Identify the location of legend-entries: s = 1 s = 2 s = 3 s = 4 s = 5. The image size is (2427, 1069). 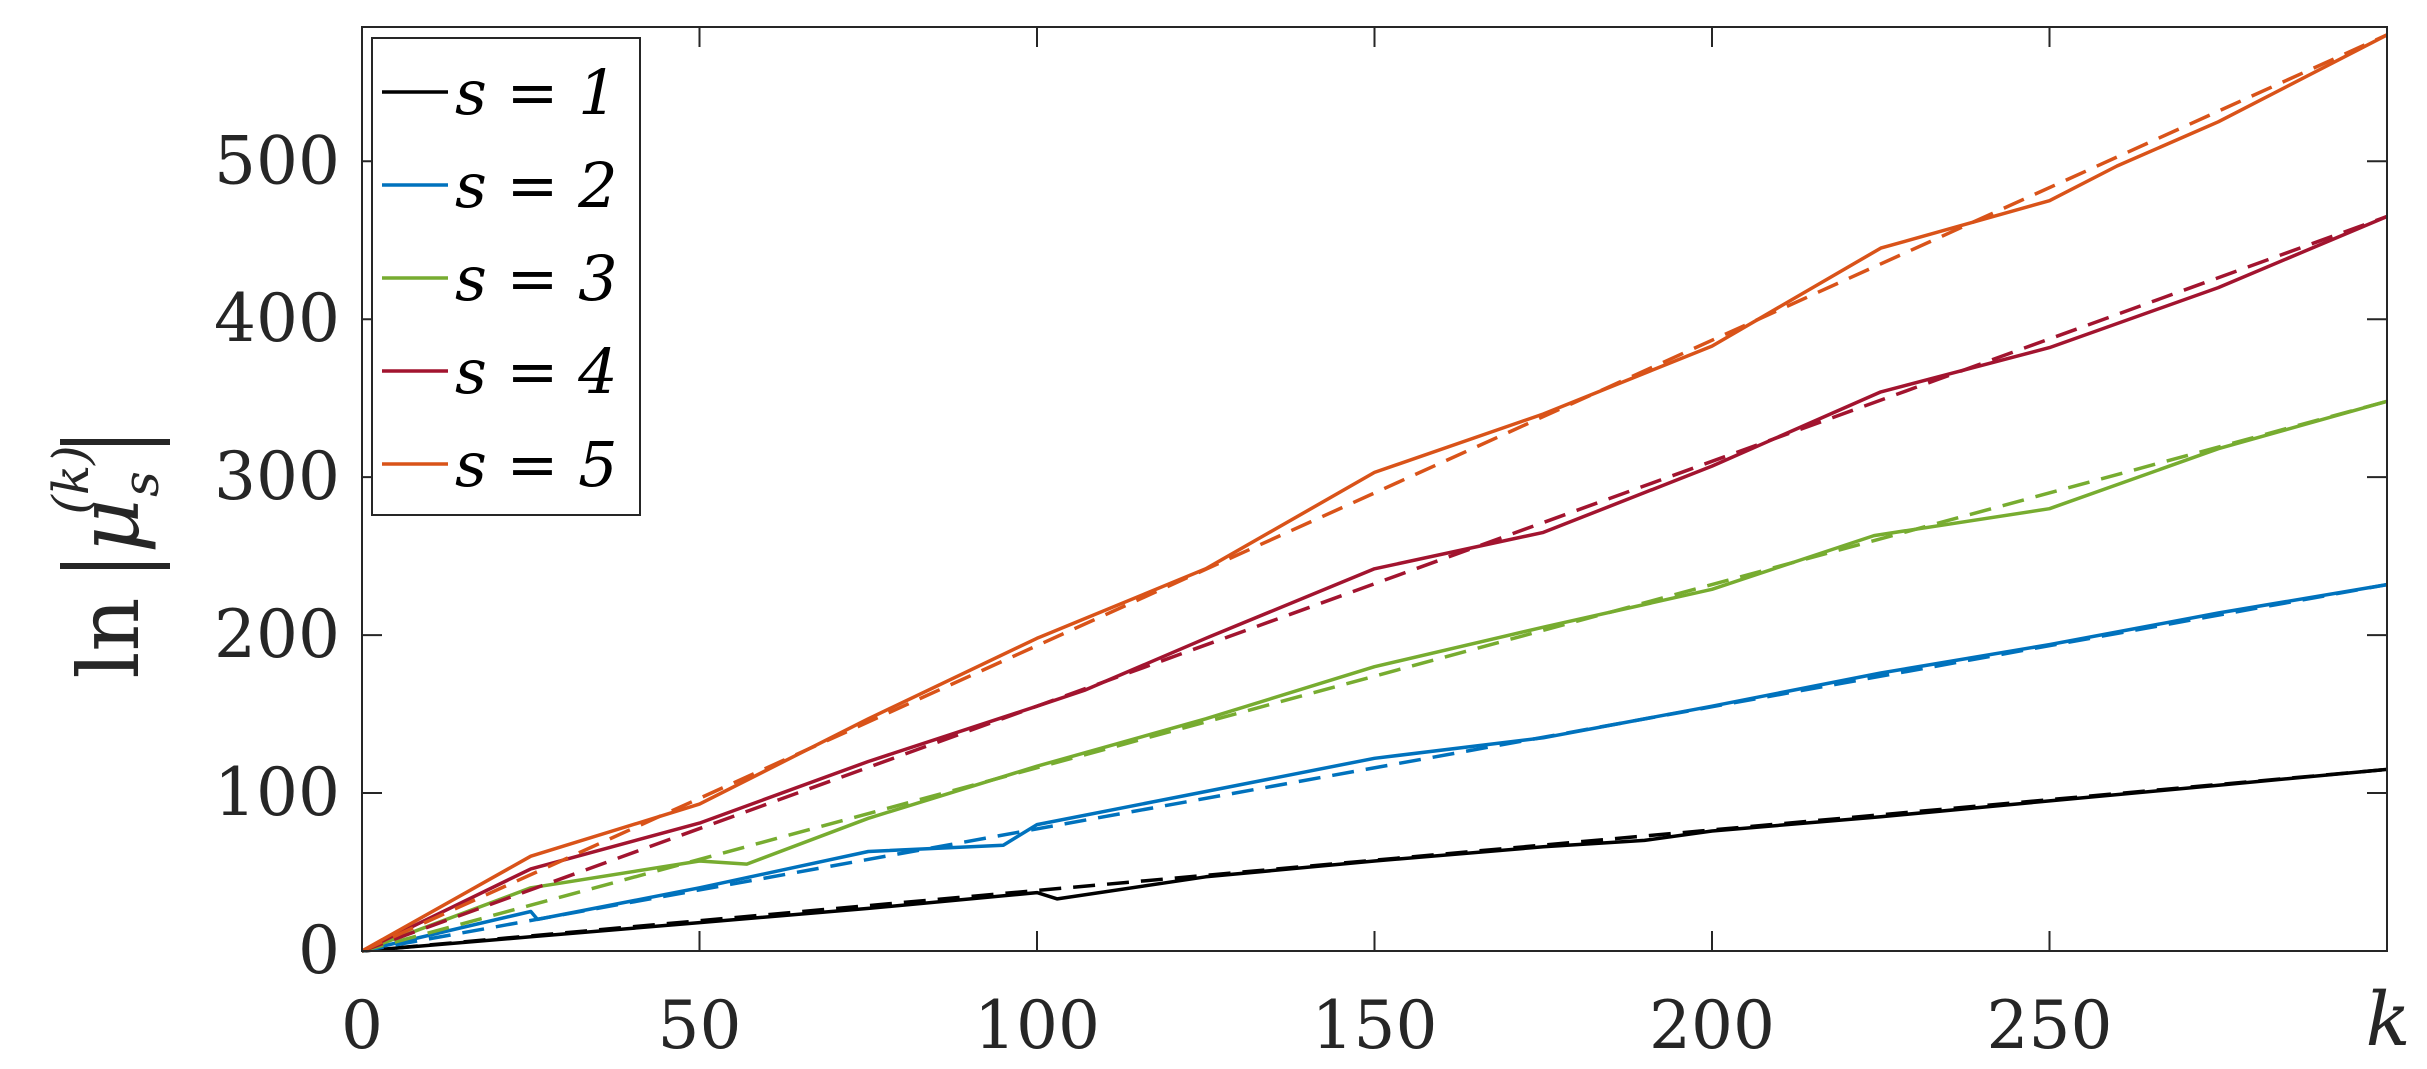
(500, 278).